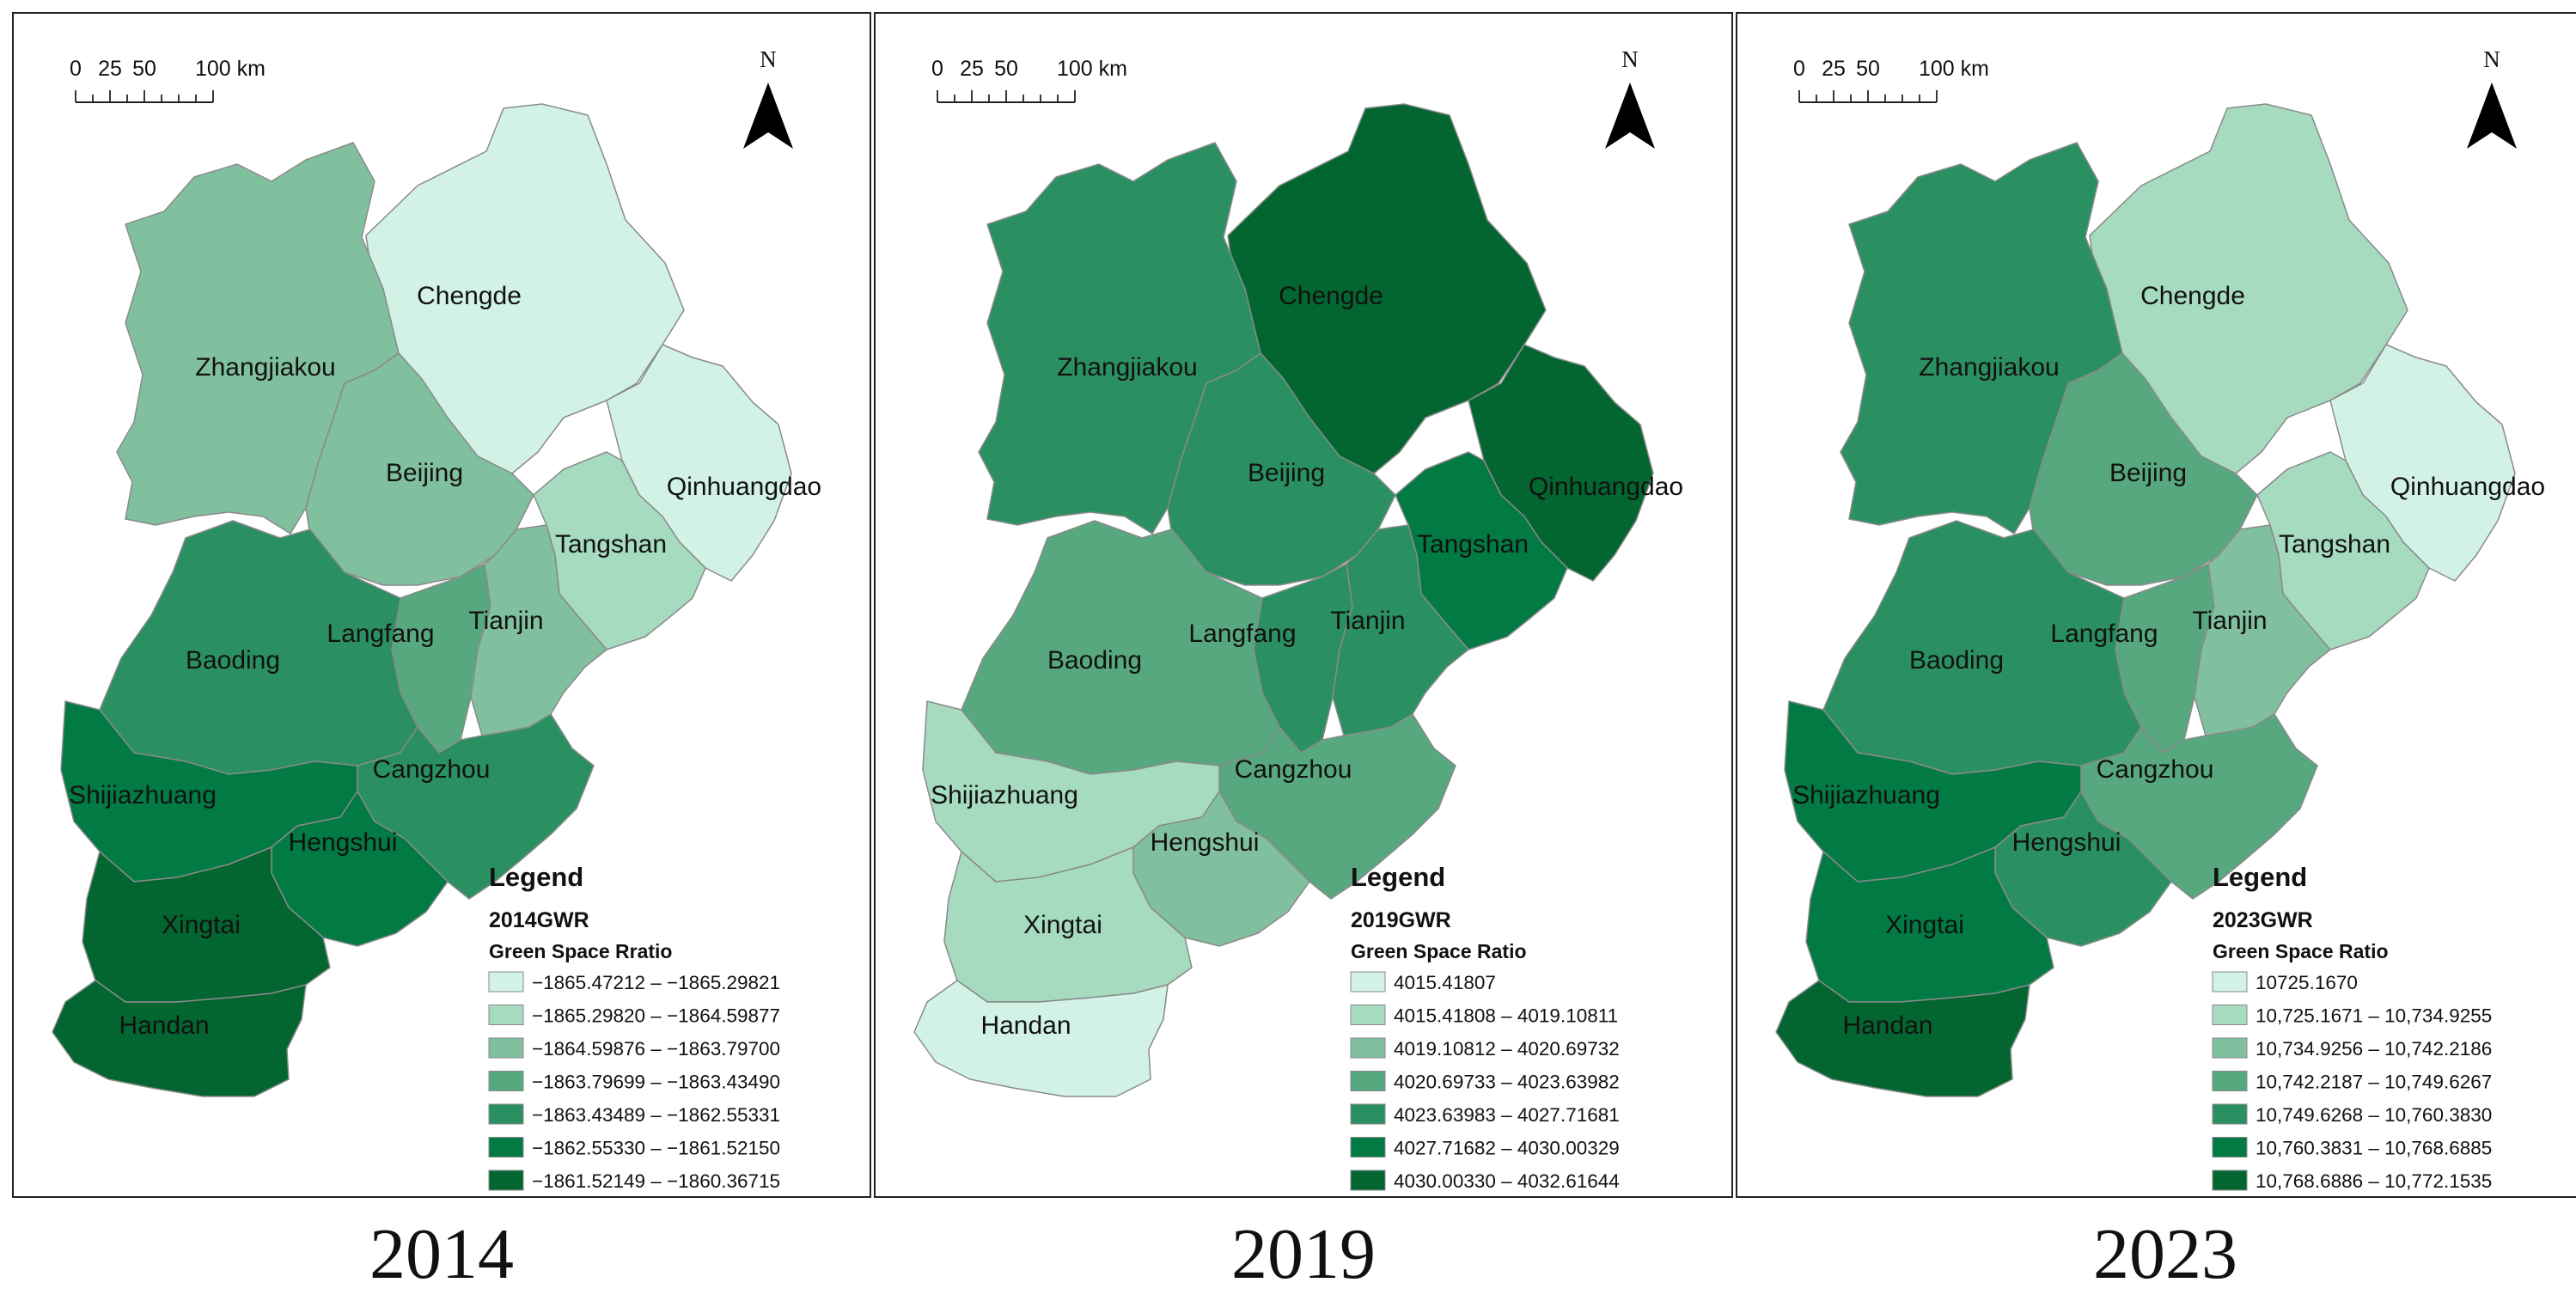  Describe the element at coordinates (2374, 1016) in the screenshot. I see `legend-item: 10,725.1671 – 10,734.9255` at that location.